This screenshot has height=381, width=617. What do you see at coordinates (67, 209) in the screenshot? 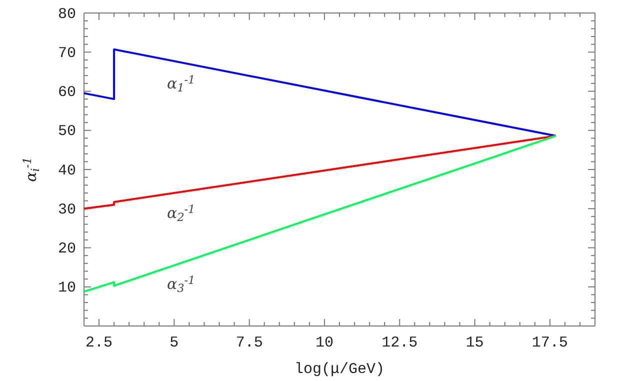
I see `y-tick-label: 30` at bounding box center [67, 209].